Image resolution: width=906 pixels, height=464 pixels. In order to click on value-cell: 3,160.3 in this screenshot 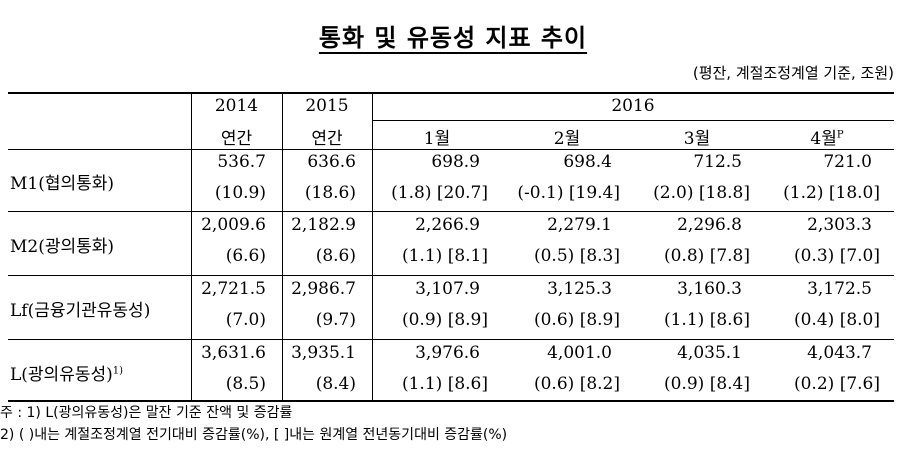, I will do `click(709, 289)`.